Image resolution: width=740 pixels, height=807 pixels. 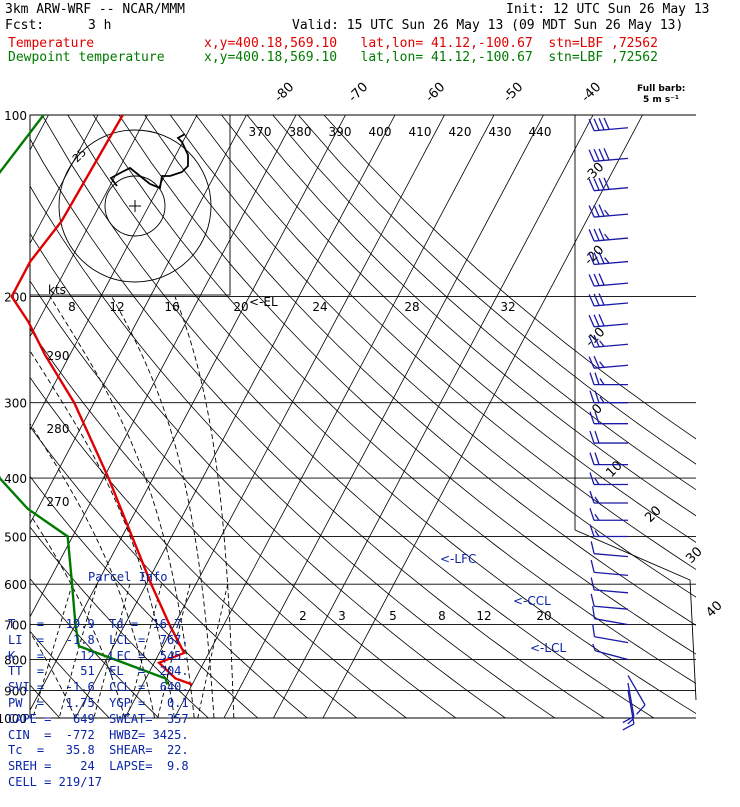 I want to click on theta-e-label: 400, so click(x=380, y=132).